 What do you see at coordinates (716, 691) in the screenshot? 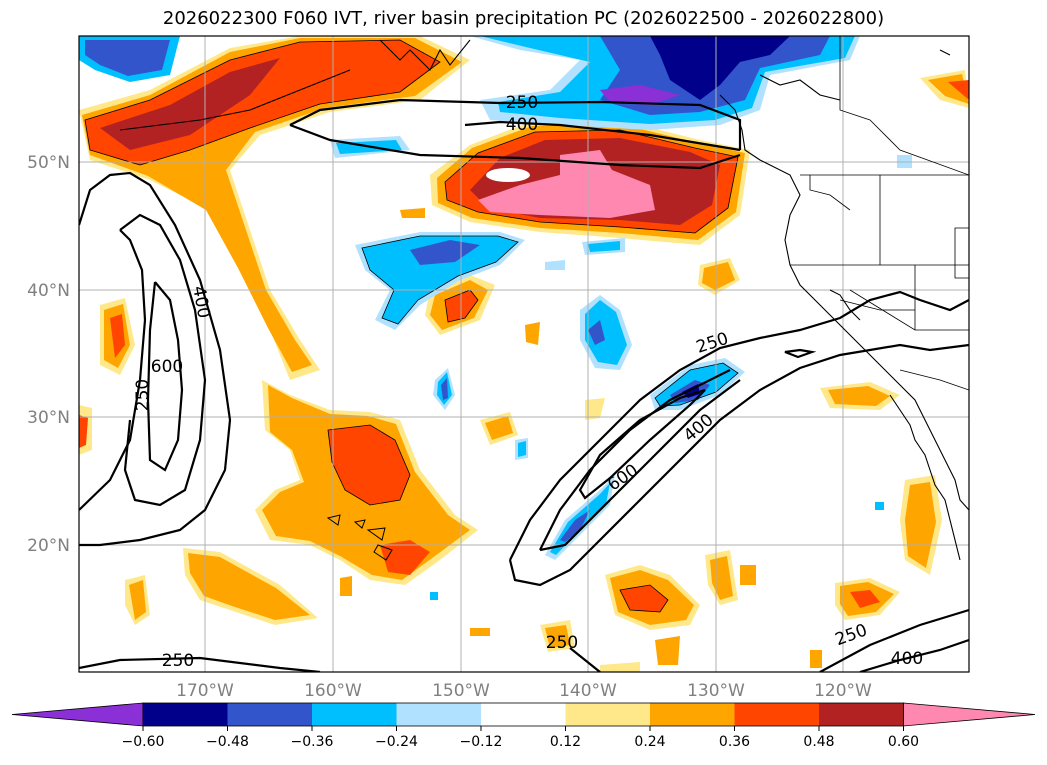
I see `lon-label: 130°W` at bounding box center [716, 691].